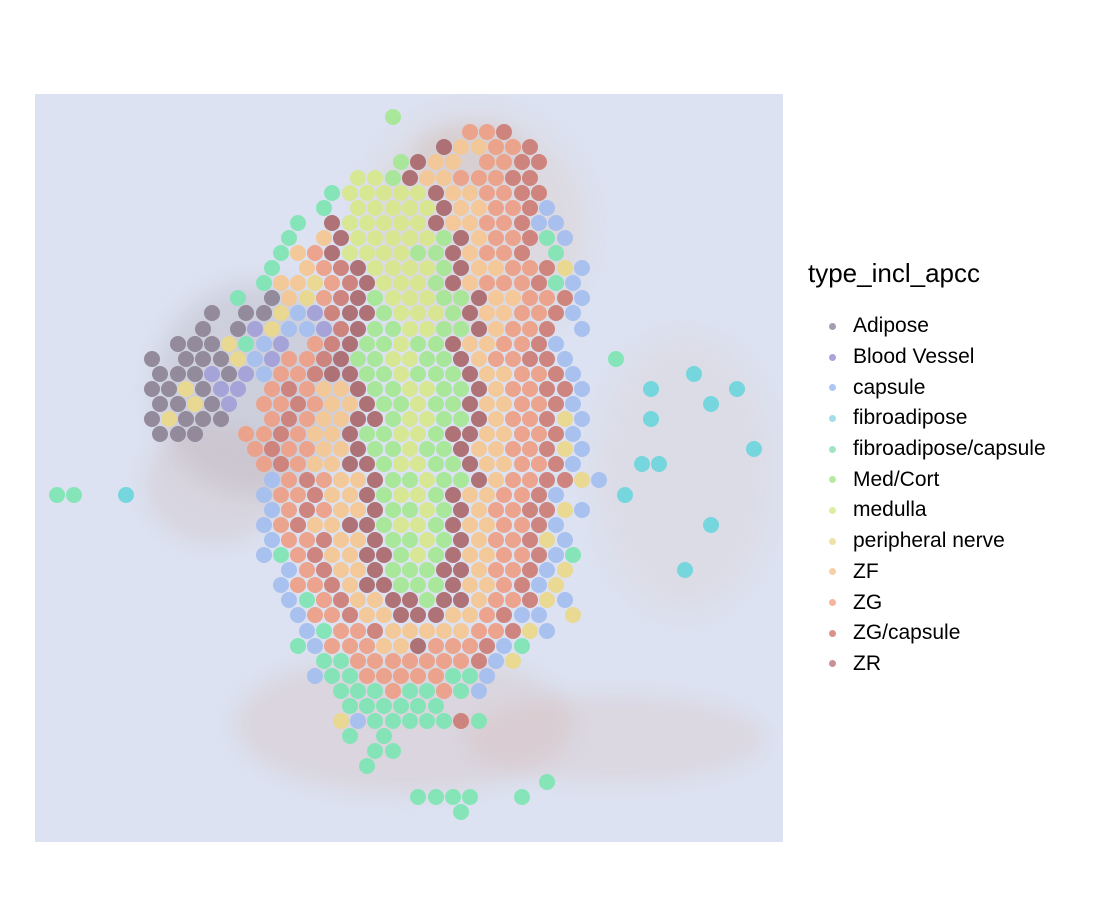  What do you see at coordinates (927, 449) in the screenshot?
I see `legend-item-fibroadipose-capsule: fibroadipose/capsule` at bounding box center [927, 449].